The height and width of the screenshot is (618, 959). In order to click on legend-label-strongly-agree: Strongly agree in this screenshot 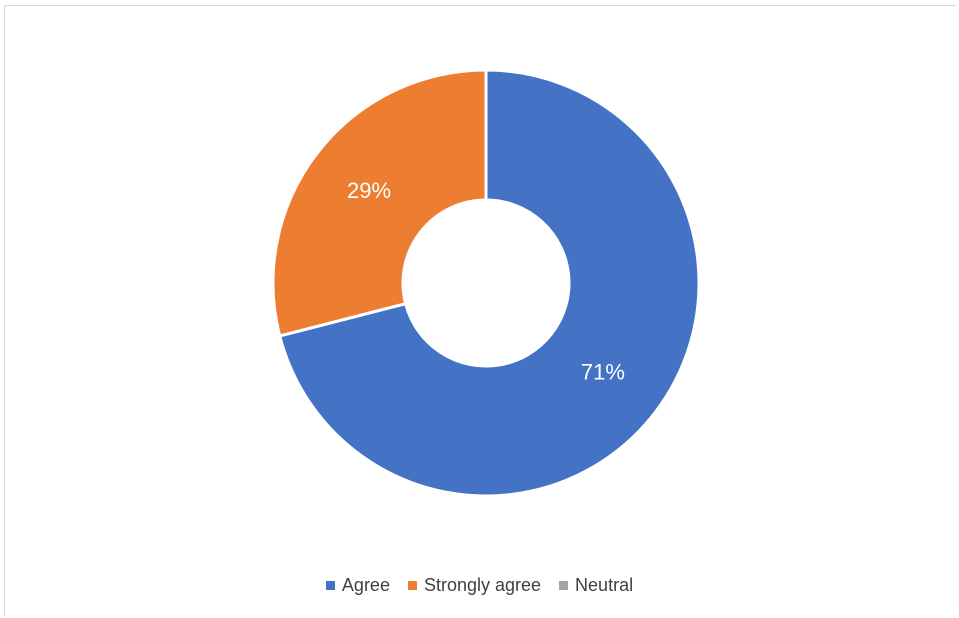, I will do `click(482, 584)`.